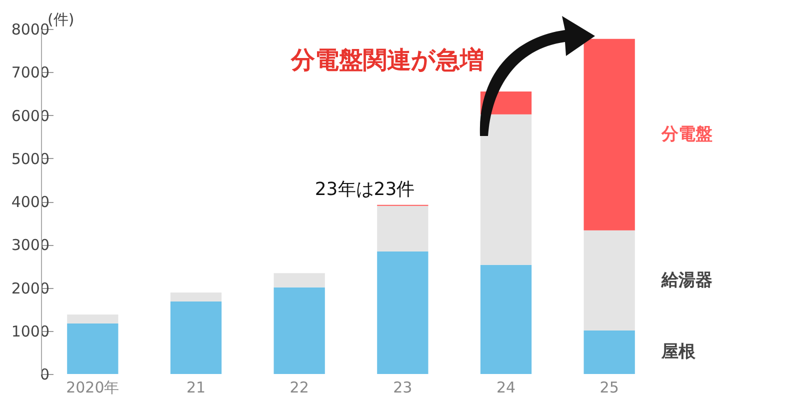 Image resolution: width=800 pixels, height=417 pixels. Describe the element at coordinates (30, 159) in the screenshot. I see `y-tick-label: 5000` at that location.